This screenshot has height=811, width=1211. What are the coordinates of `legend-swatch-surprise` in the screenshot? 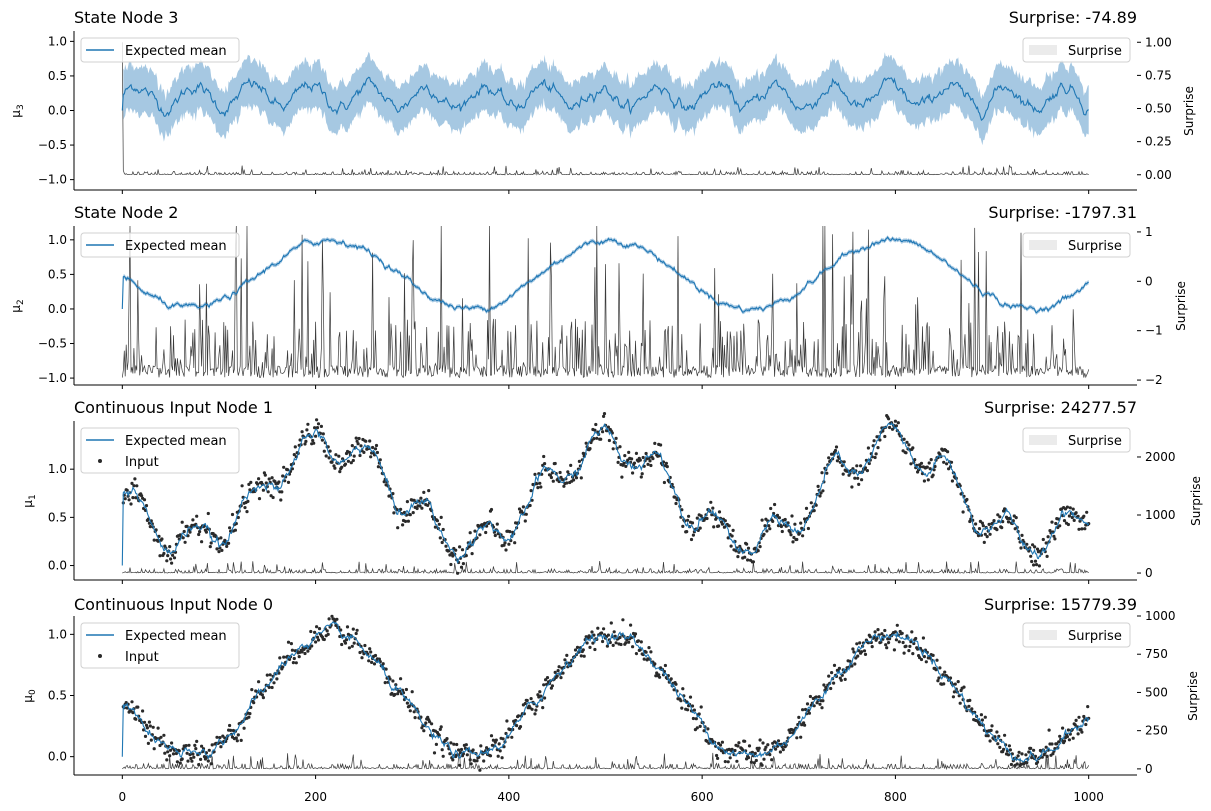 It's located at (1043, 50).